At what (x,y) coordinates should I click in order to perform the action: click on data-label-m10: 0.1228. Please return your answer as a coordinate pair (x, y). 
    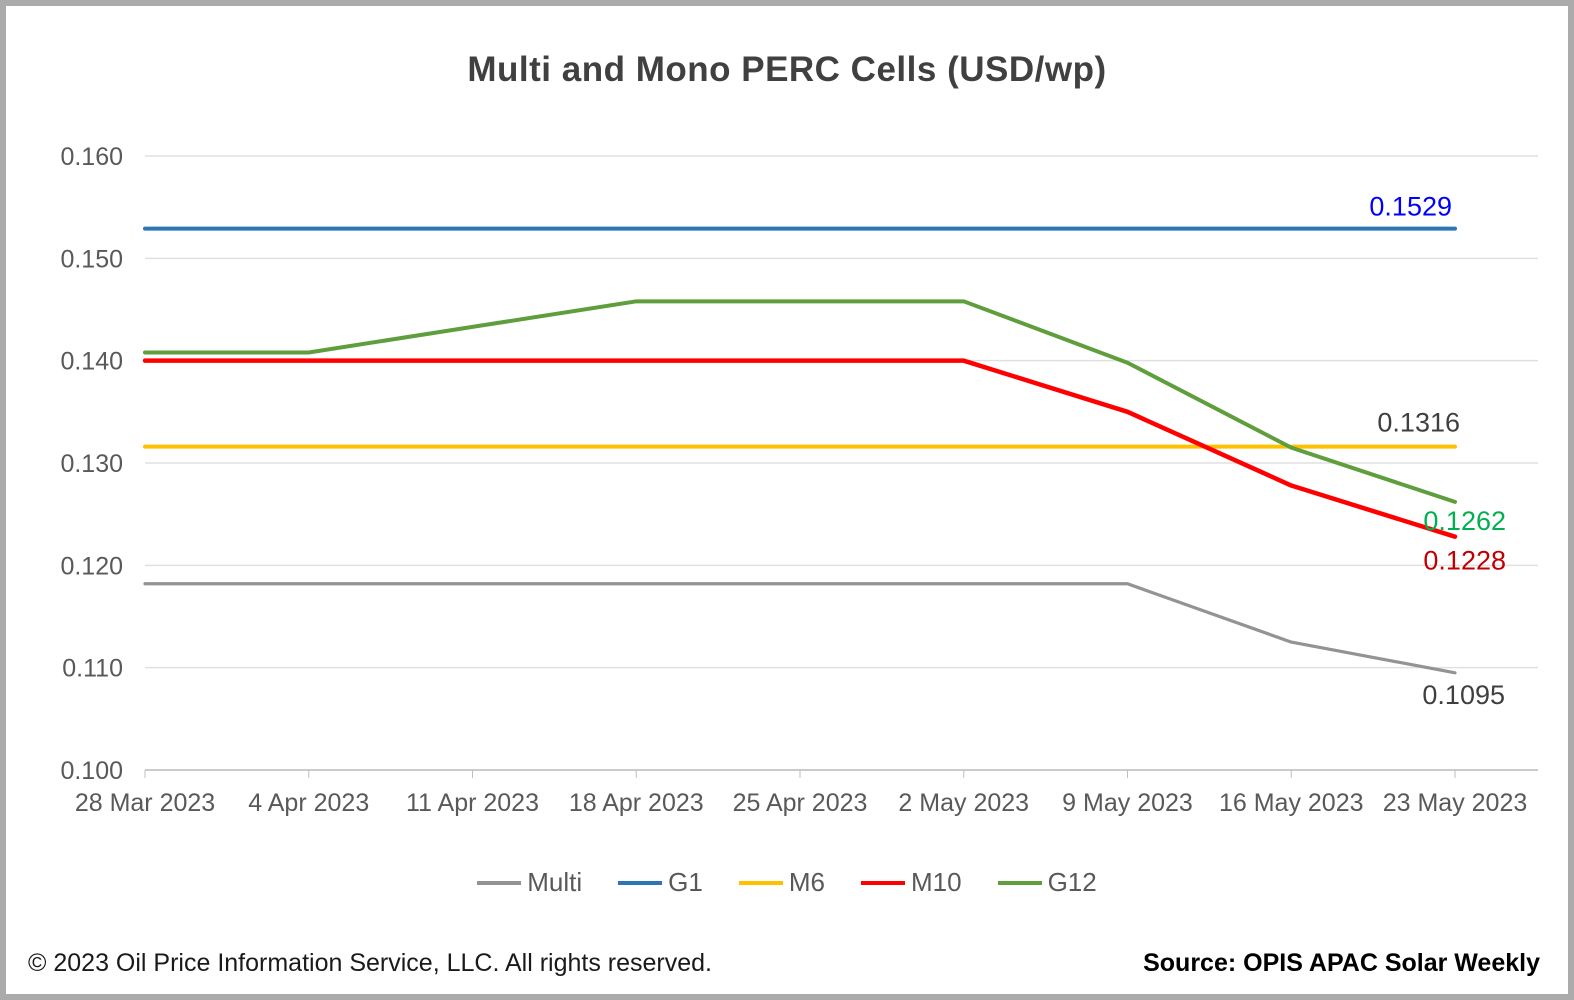
    Looking at the image, I should click on (1464, 561).